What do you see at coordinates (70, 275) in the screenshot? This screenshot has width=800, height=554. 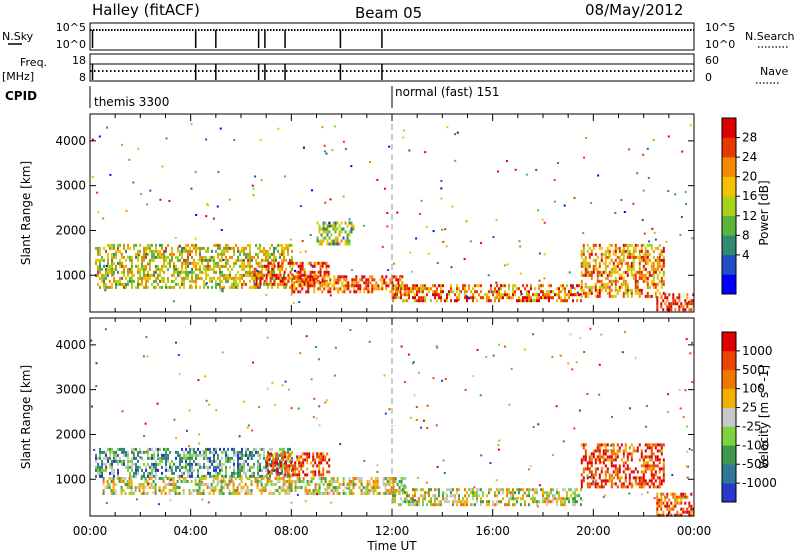 I see `power-ytick-label-3: 1000` at bounding box center [70, 275].